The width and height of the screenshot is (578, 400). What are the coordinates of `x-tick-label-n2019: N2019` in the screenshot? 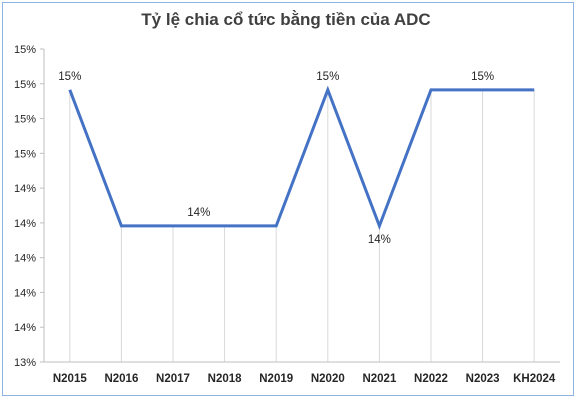 It's located at (276, 379).